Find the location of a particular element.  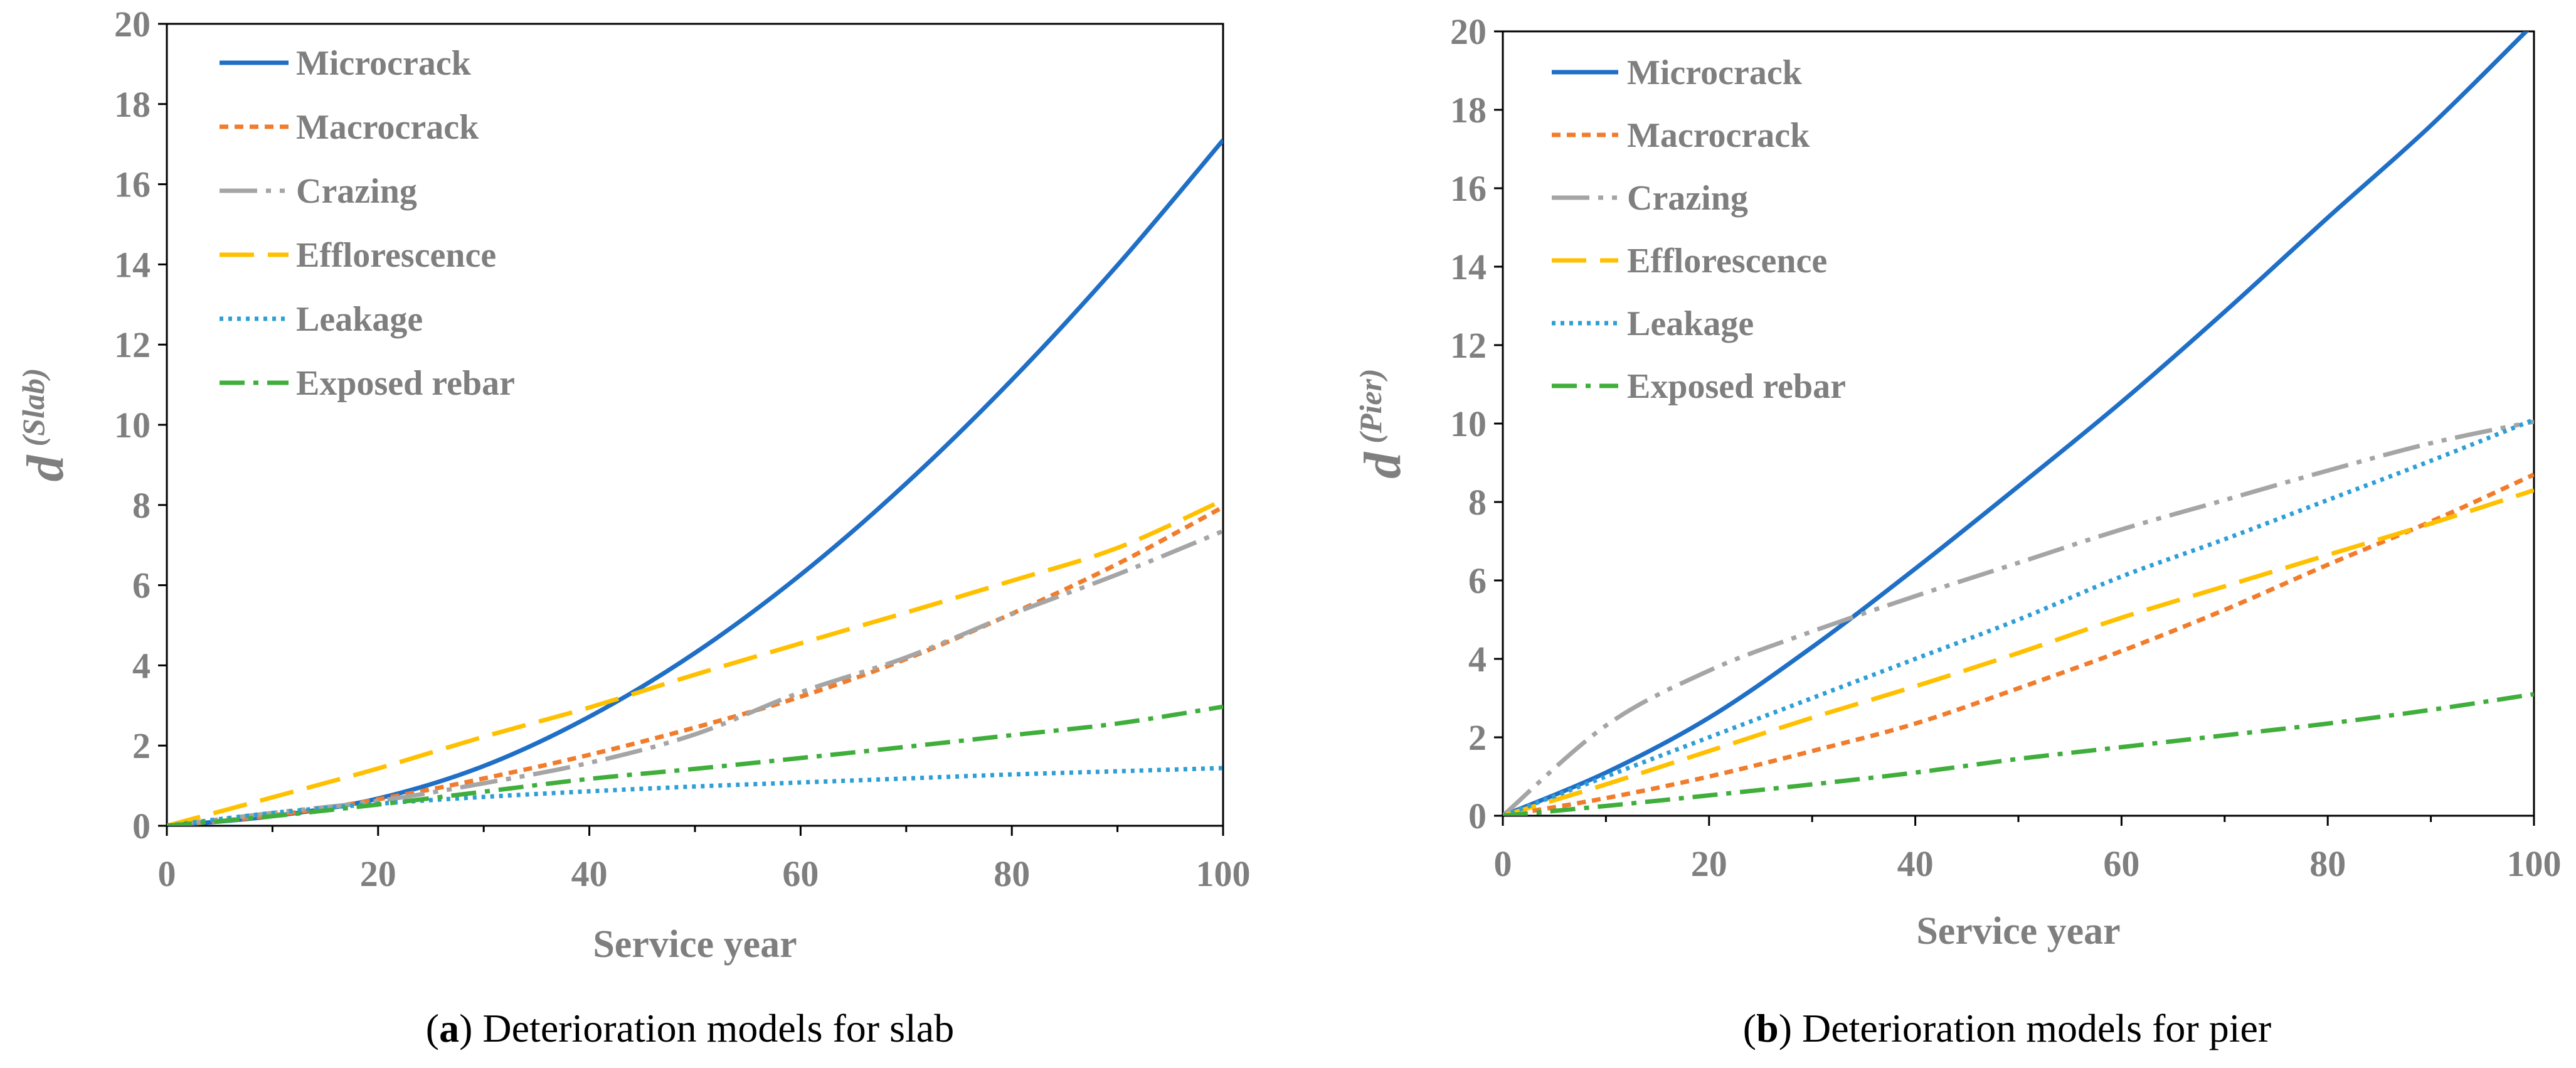

y-axis-title: d (Pier) is located at coordinates (1382, 423).